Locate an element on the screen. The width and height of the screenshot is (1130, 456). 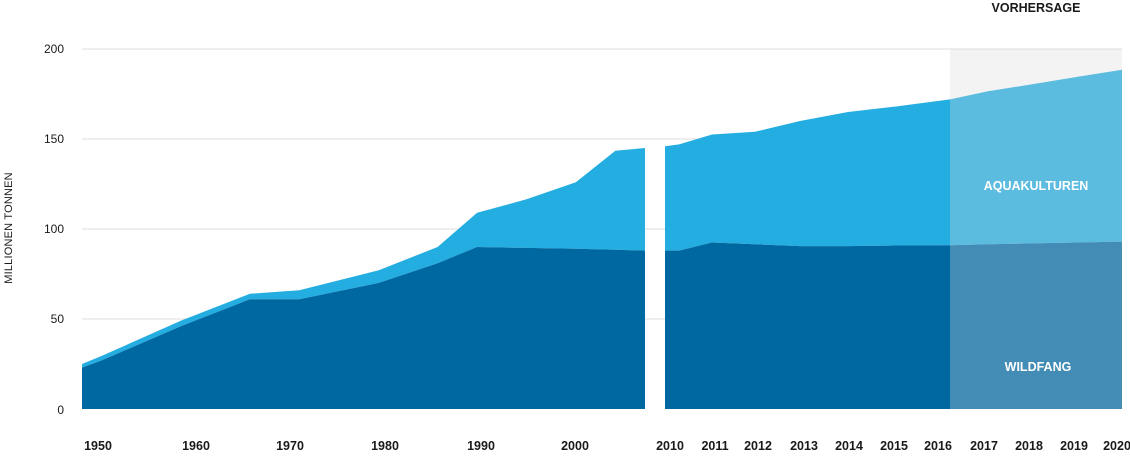
x-tick-1980: 1980 is located at coordinates (385, 446).